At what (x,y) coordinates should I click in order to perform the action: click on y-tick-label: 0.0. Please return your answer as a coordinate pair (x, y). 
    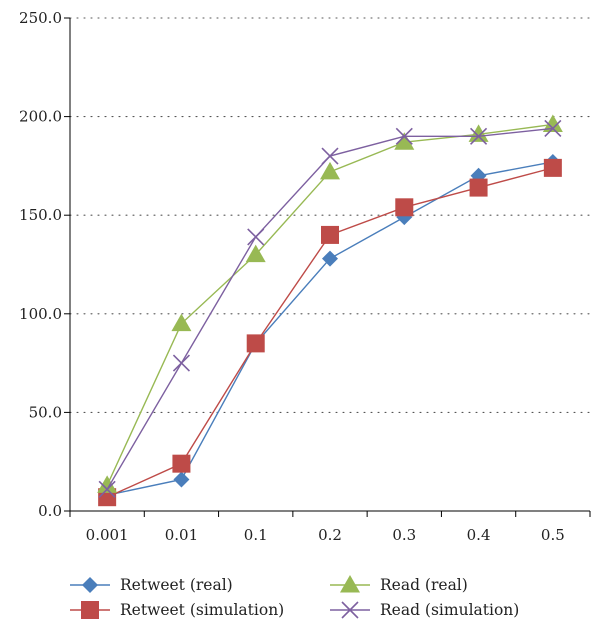
    Looking at the image, I should click on (50, 511).